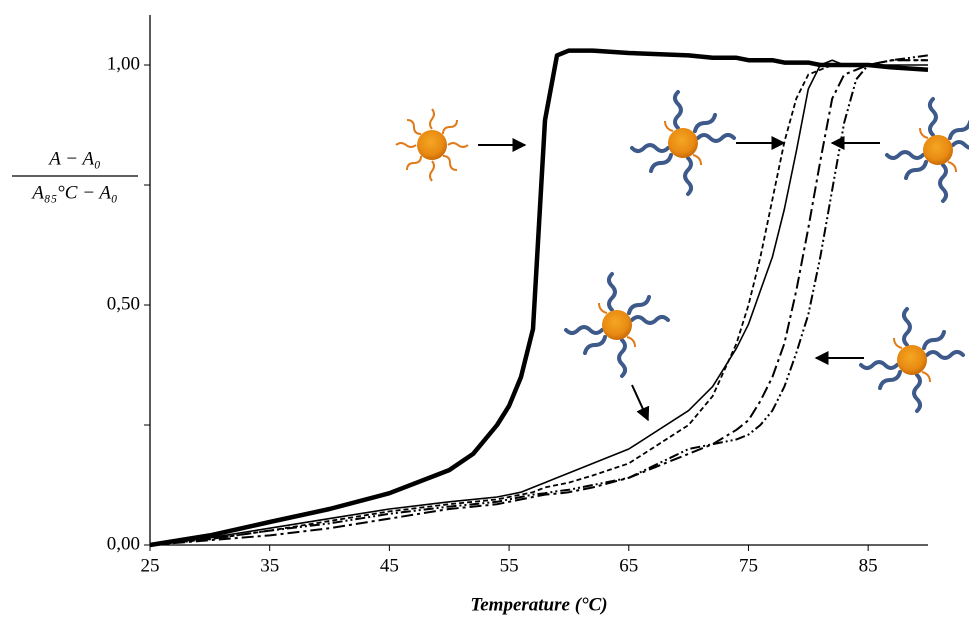 This screenshot has width=969, height=619. What do you see at coordinates (269, 565) in the screenshot?
I see `x-tick-label: 35` at bounding box center [269, 565].